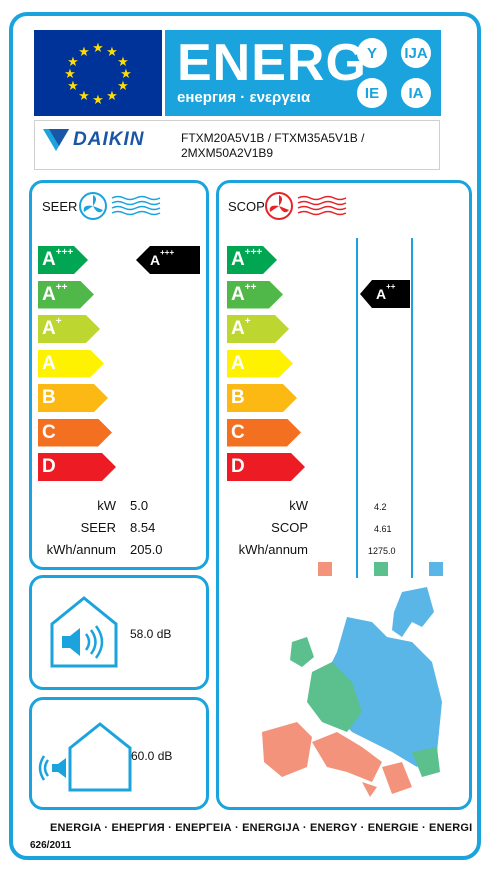 The height and width of the screenshot is (878, 497). I want to click on seer-class-3: A+, so click(69, 329).